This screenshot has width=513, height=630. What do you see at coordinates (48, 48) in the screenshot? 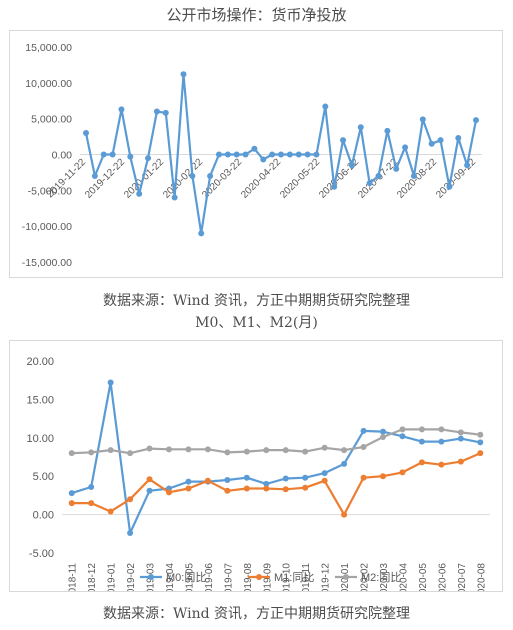
I see `y-tick-label: 15,000.00` at bounding box center [48, 48].